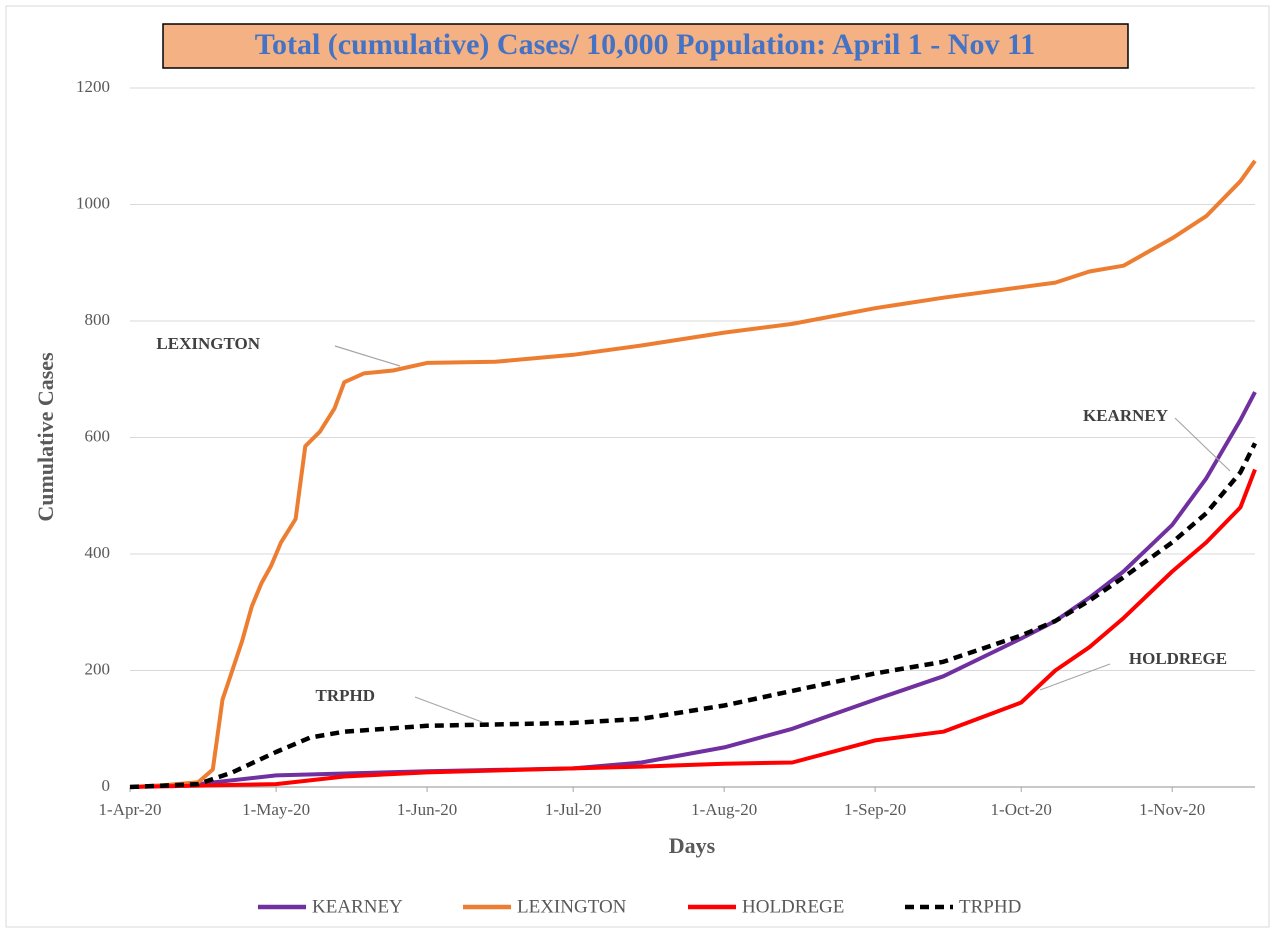 The image size is (1275, 933). Describe the element at coordinates (45, 437) in the screenshot. I see `y-axis-title: Cumulative Cases` at that location.